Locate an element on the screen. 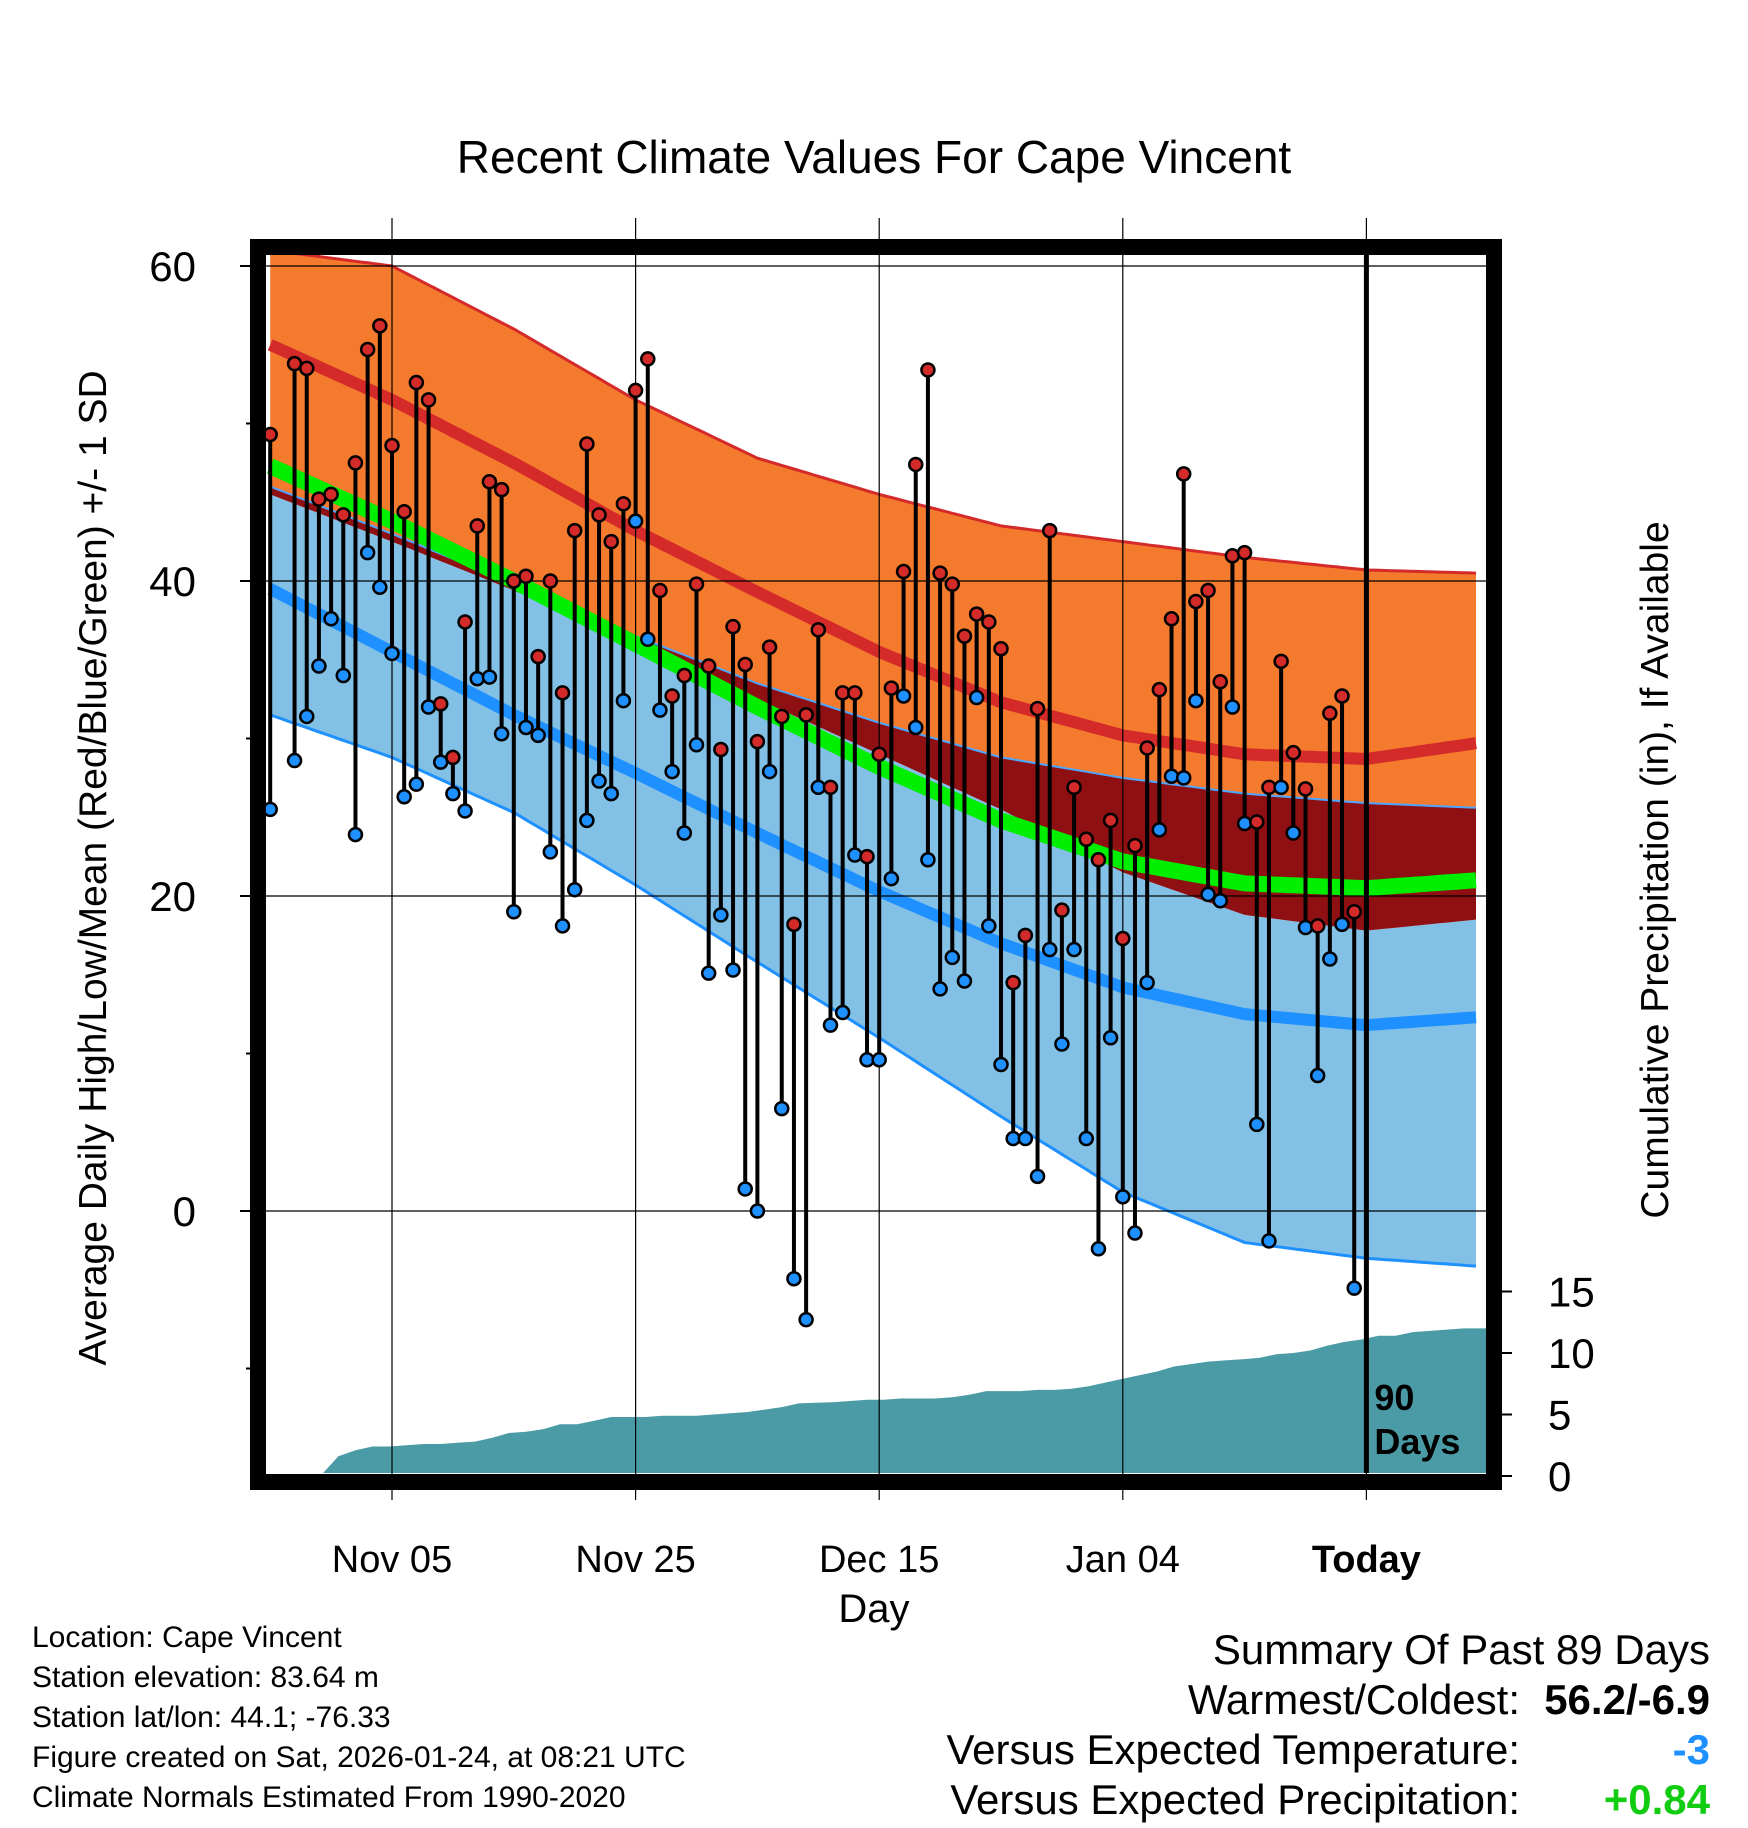 This screenshot has height=1828, width=1748. y2-tick-label: 10 is located at coordinates (1571, 1353).